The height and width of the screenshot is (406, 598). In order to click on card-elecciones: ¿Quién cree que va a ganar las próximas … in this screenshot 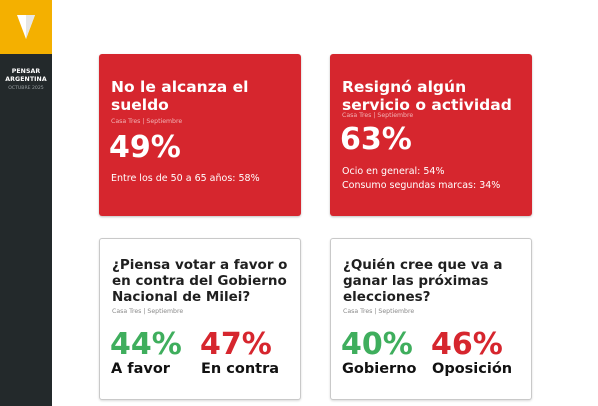, I will do `click(431, 319)`.